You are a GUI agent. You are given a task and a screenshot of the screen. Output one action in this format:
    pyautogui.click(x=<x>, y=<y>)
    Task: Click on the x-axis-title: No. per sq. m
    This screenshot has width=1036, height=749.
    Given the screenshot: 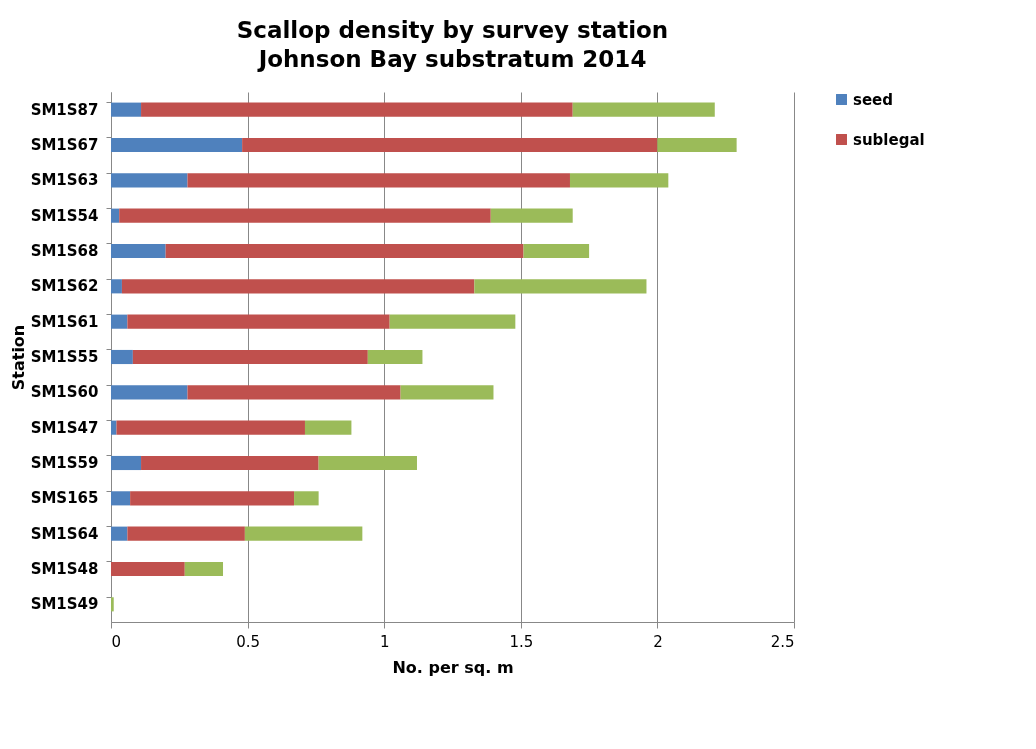 What is the action you would take?
    pyautogui.click(x=453, y=667)
    